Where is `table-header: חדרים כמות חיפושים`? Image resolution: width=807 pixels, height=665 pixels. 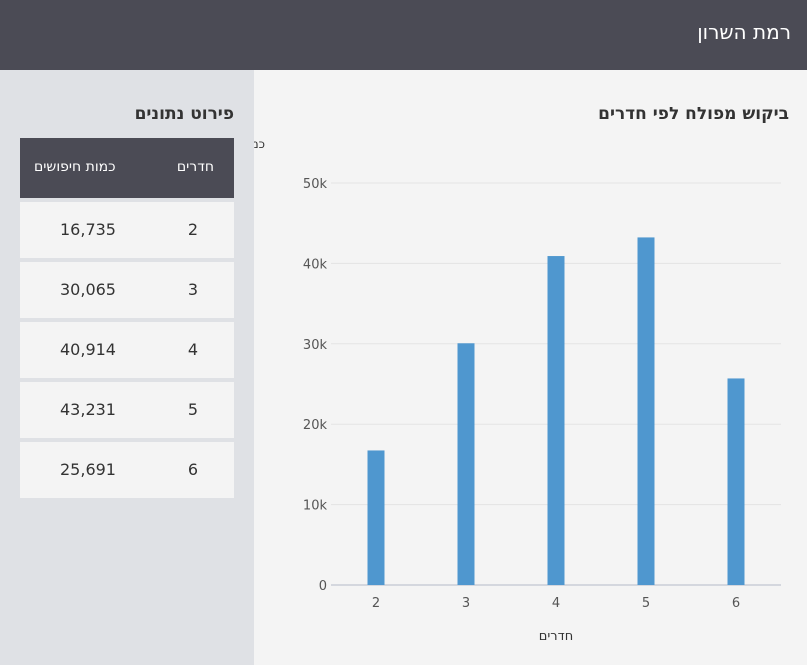 table-header: חדרים כמות חיפושים is located at coordinates (127, 168).